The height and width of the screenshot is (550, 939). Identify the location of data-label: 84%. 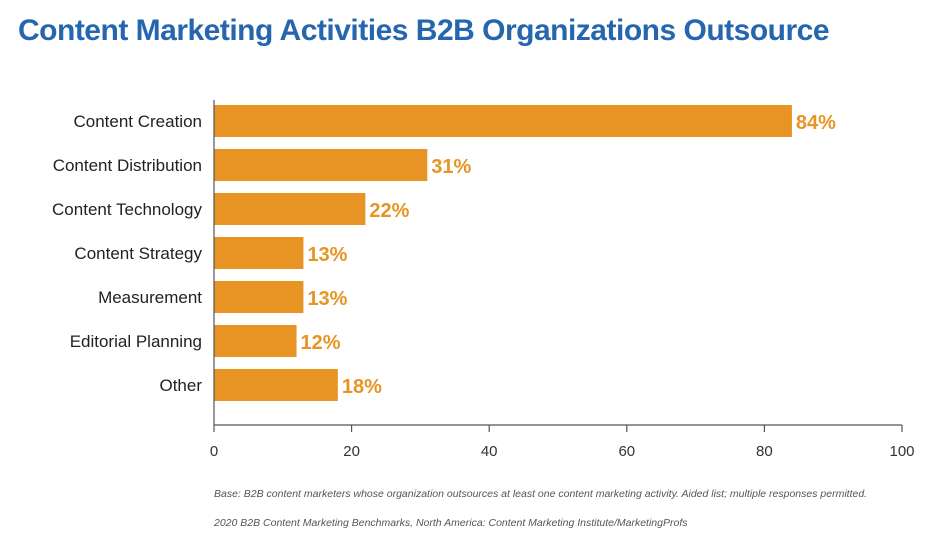
(816, 123).